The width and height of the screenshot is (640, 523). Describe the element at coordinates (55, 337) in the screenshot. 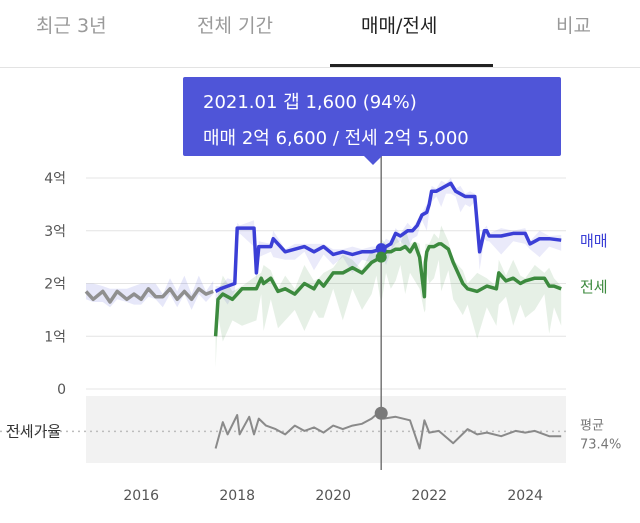

I see `y-tick-label: 1억` at that location.